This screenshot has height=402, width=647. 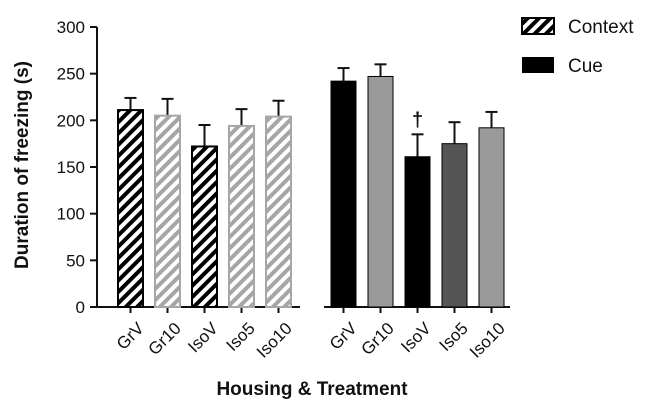 I want to click on bar-cue-gr10, so click(x=380, y=191).